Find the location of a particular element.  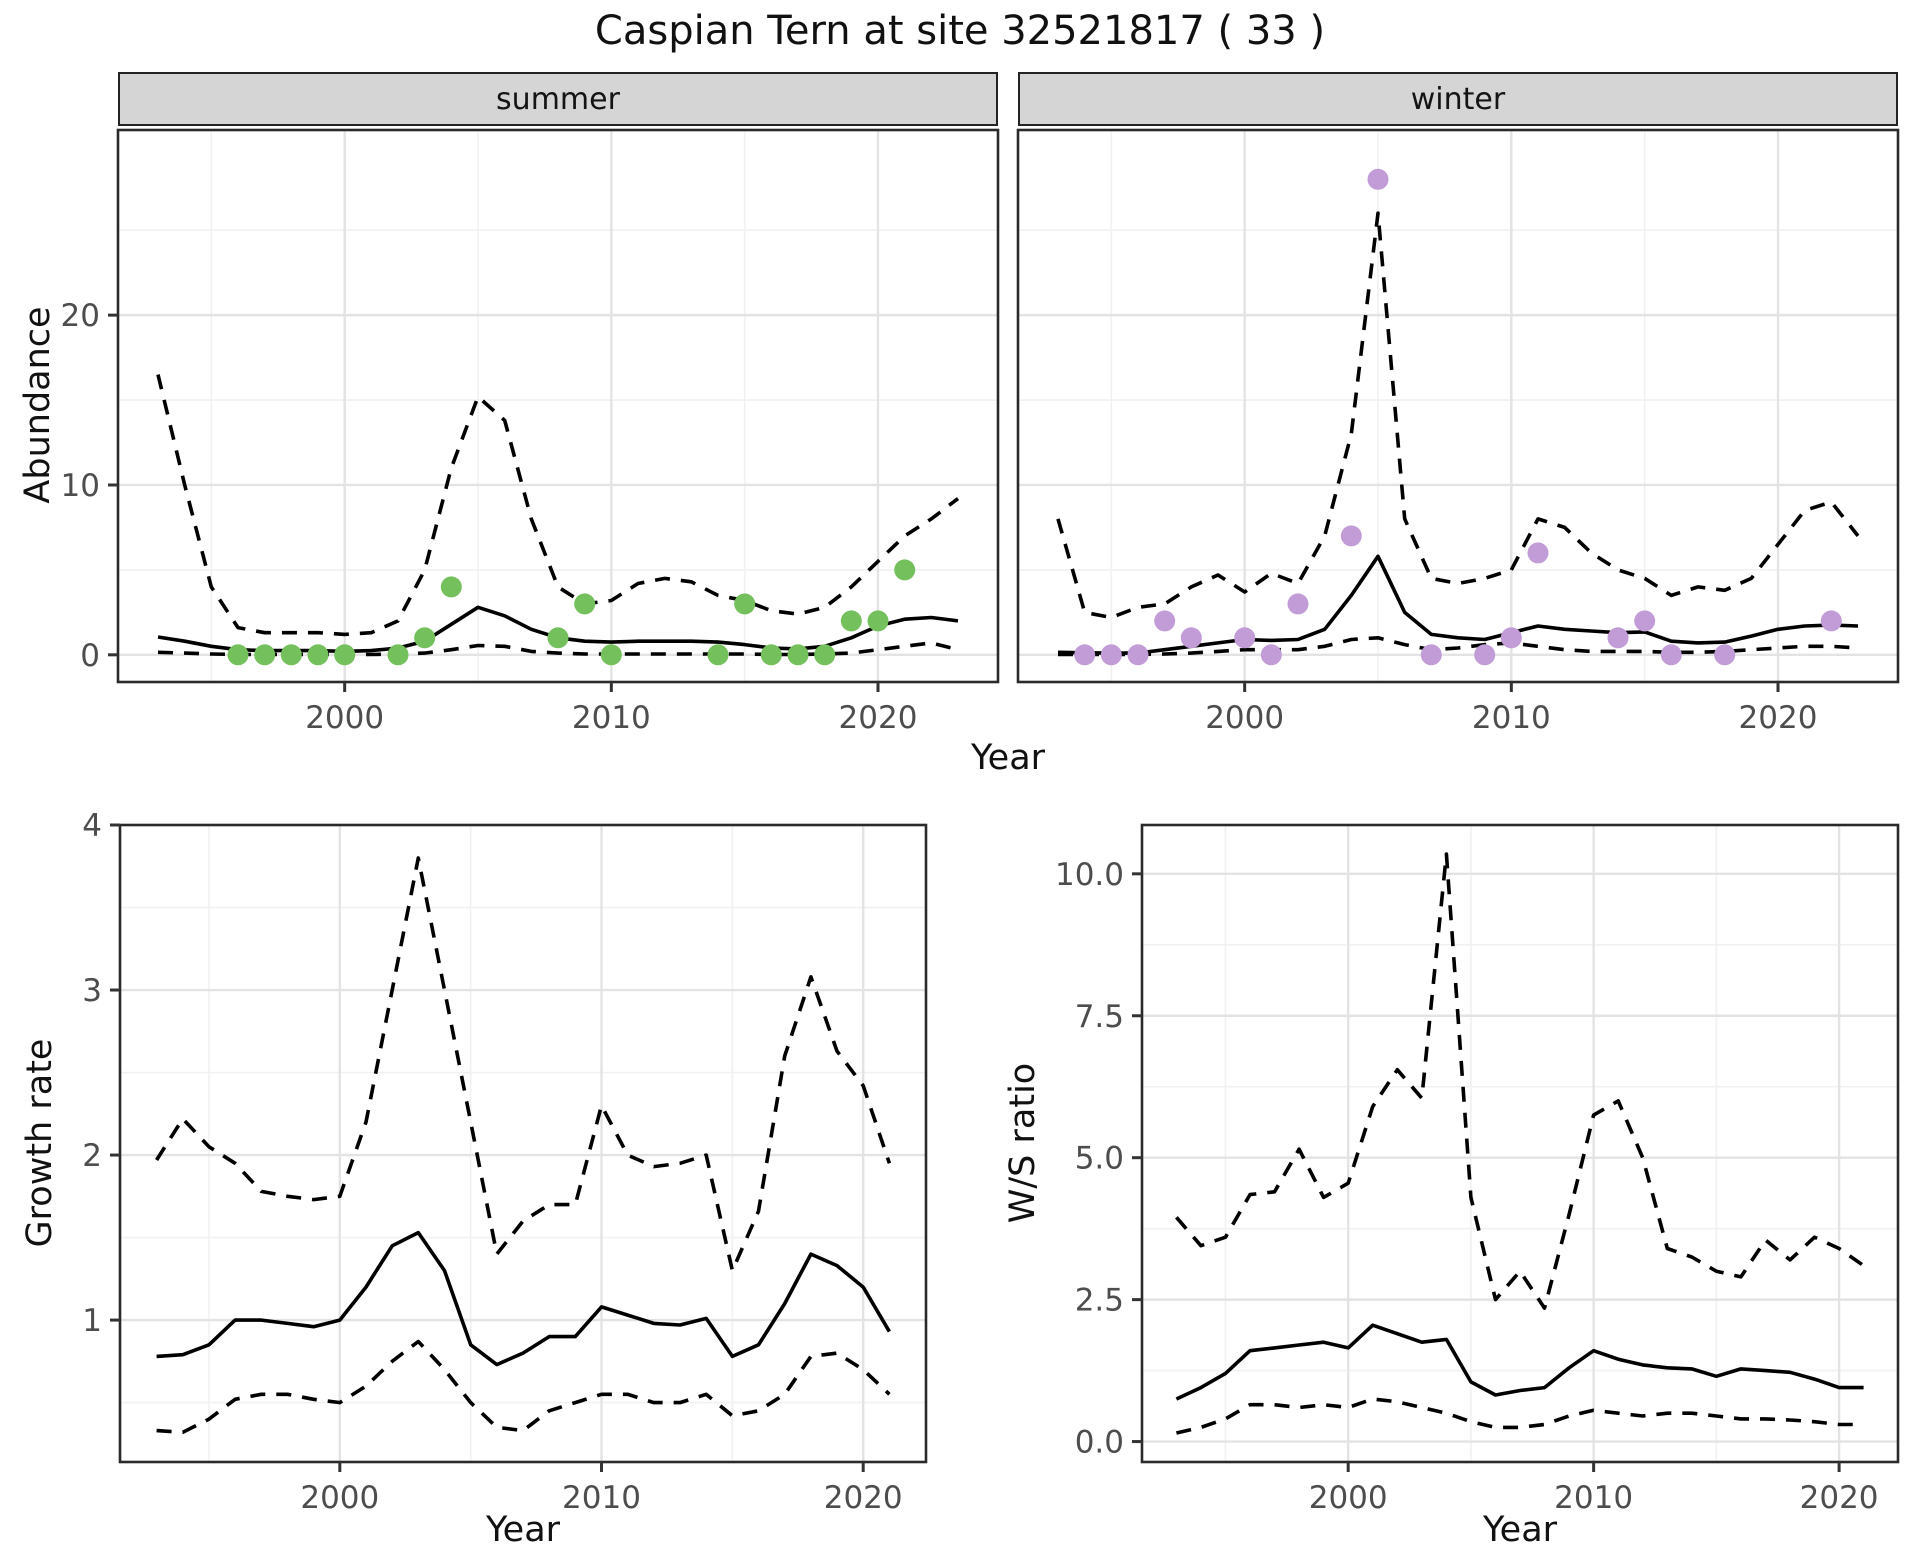

ws-year-axis-title: Year is located at coordinates (1520, 1530).